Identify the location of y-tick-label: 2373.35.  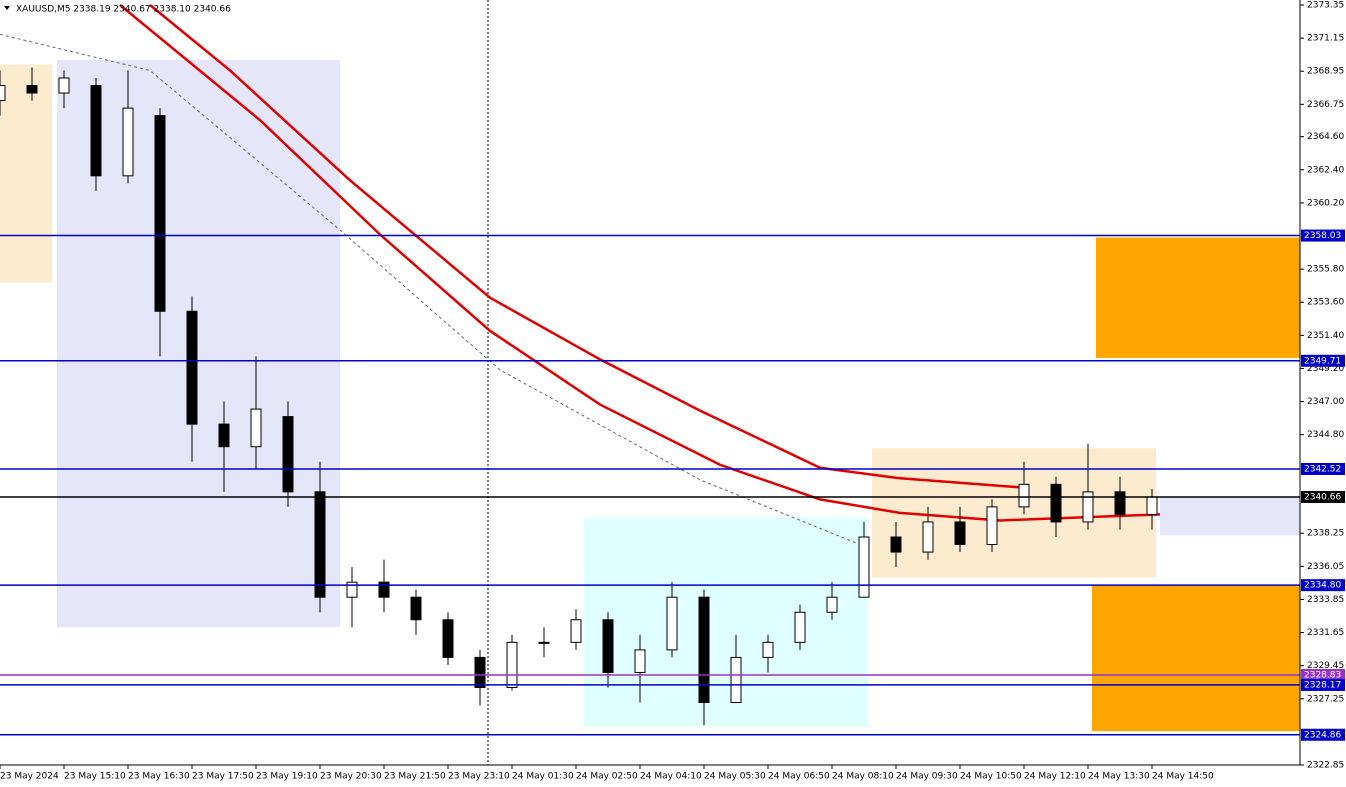
(1325, 6).